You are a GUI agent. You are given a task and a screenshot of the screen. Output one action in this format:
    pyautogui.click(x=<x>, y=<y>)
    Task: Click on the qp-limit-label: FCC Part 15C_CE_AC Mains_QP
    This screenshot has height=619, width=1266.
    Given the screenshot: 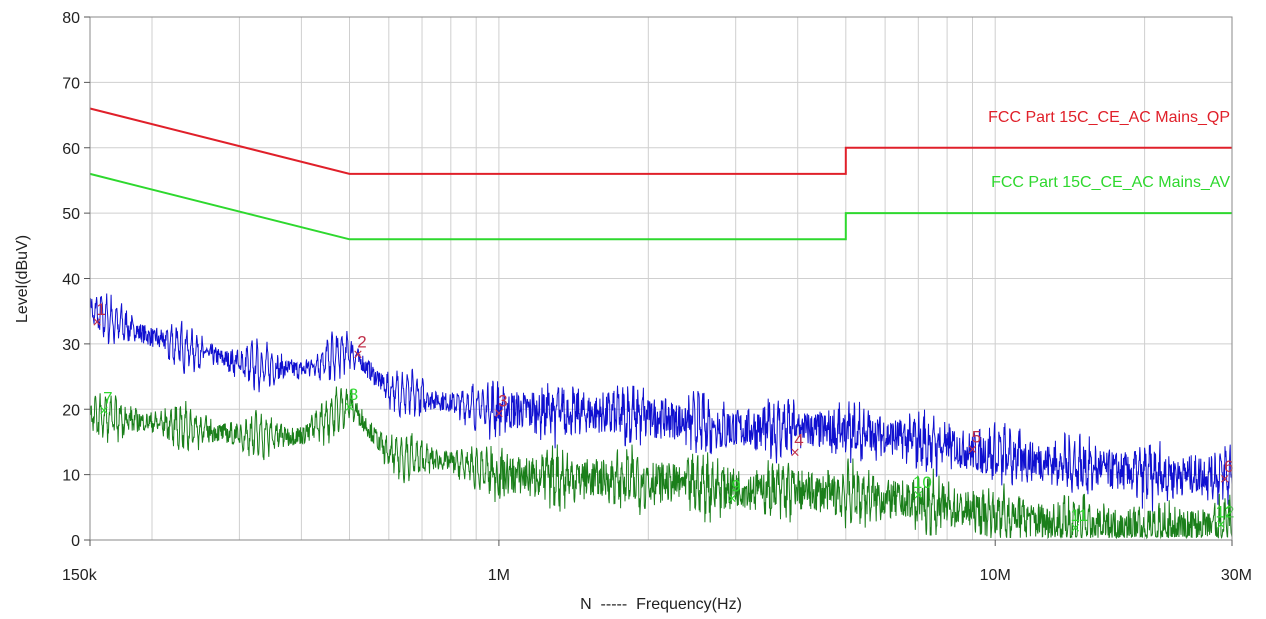 What is the action you would take?
    pyautogui.click(x=1109, y=117)
    